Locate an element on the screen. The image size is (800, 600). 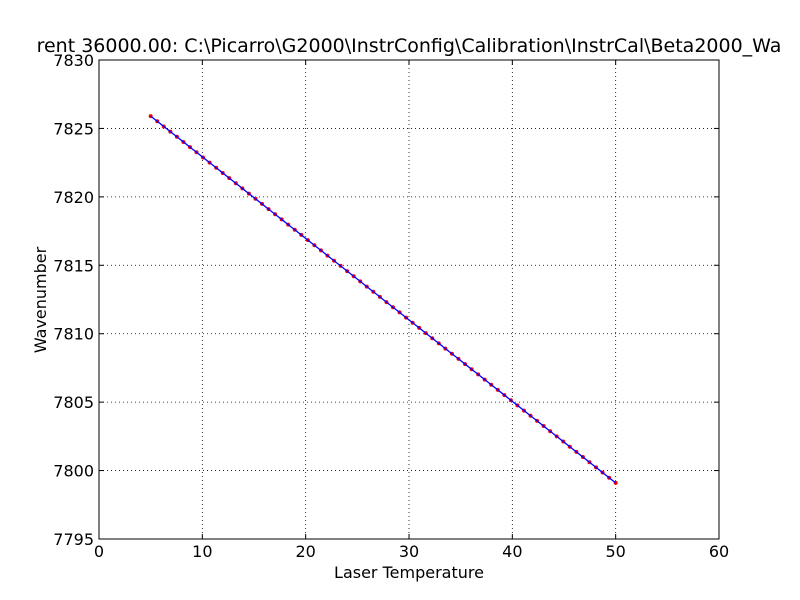
x-tick-label: 60 is located at coordinates (719, 551).